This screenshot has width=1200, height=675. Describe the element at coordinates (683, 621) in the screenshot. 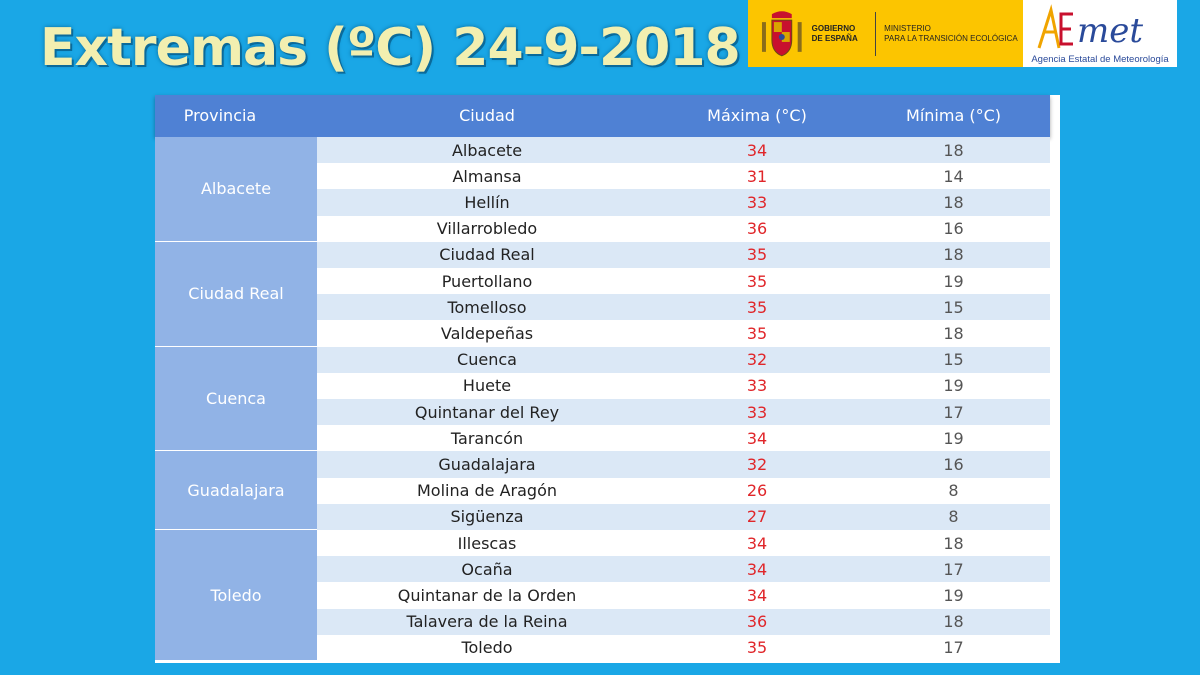

I see `table-row: Talavera de la Reina 36 18` at that location.